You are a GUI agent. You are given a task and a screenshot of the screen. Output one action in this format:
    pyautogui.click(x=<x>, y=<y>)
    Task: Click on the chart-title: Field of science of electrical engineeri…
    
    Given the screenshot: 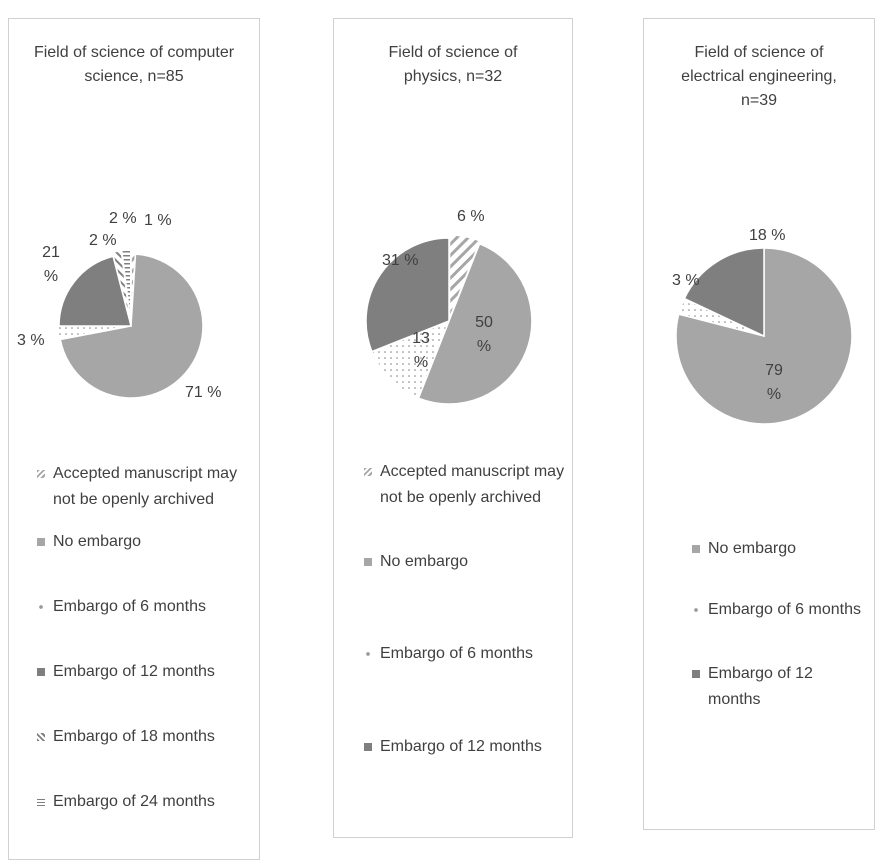 What is the action you would take?
    pyautogui.click(x=759, y=76)
    